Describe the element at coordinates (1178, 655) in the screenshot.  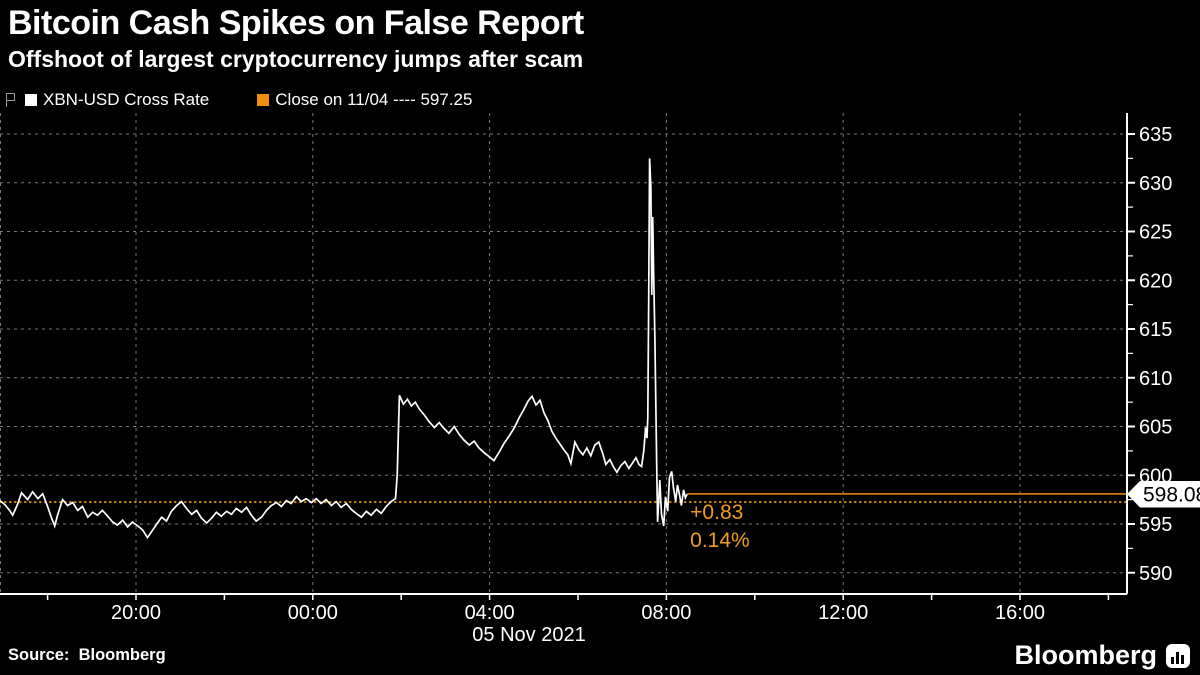
I see `bloomberg-terminal-icon` at that location.